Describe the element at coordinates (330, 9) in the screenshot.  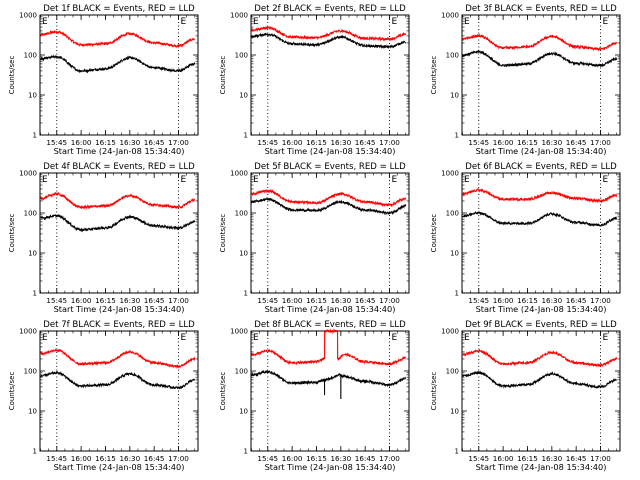
I see `chart-title: Det 2f BLACK = Events, RED = LLD` at that location.